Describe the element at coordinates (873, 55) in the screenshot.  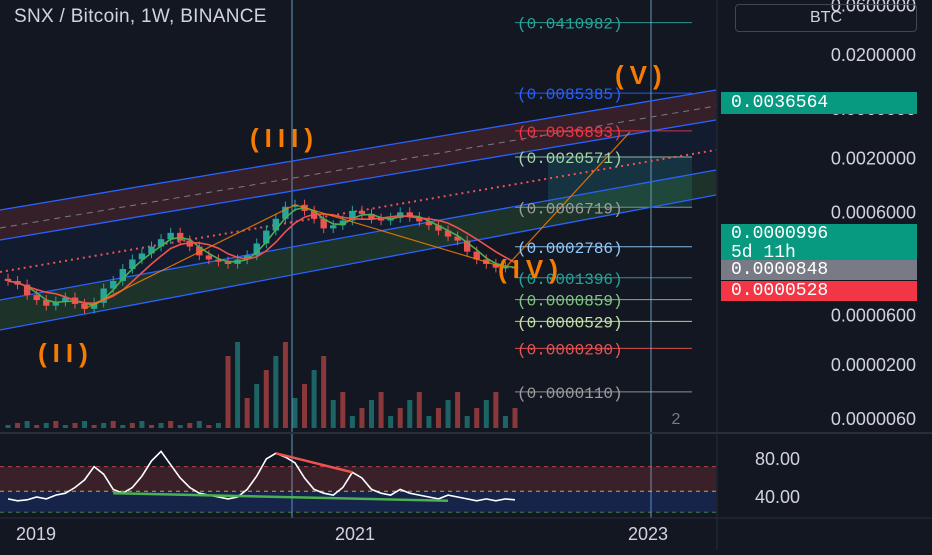
I see `price-axis-tick: 0.0200000` at that location.